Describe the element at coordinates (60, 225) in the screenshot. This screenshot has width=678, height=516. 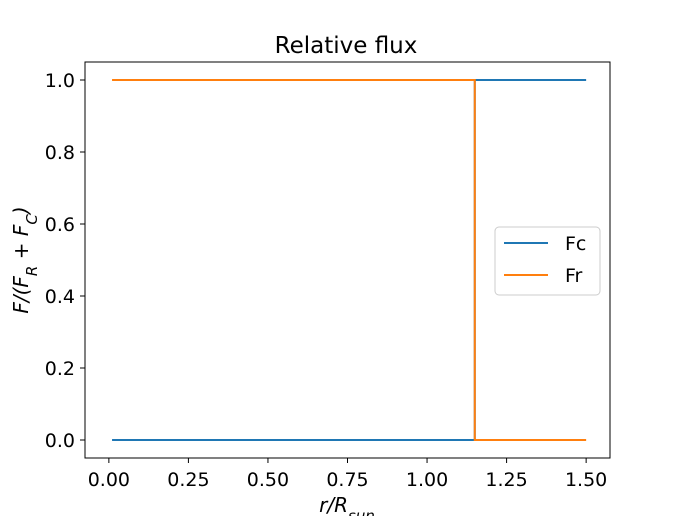
I see `y-tick-label: 0.6` at that location.